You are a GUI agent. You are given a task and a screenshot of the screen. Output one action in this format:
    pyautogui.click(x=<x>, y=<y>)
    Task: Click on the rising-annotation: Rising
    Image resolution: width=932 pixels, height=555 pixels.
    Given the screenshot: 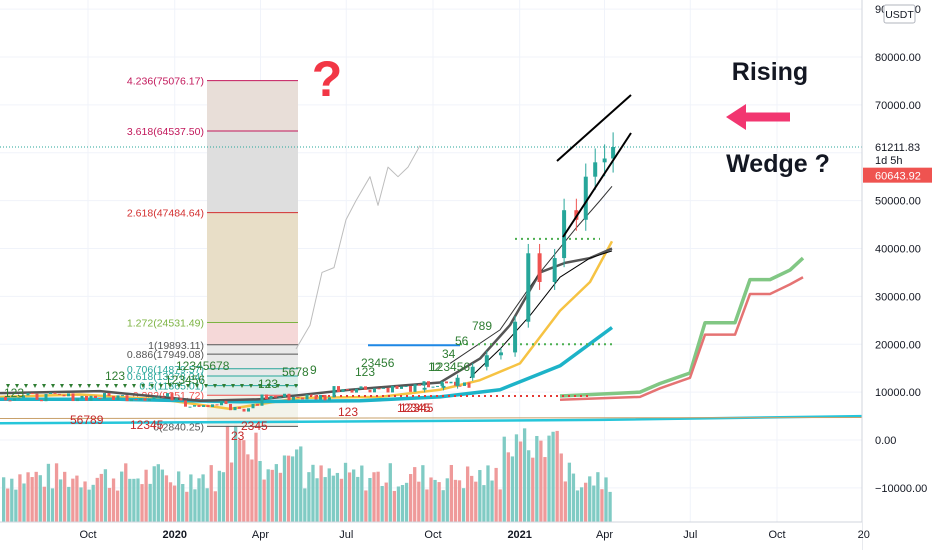 What is the action you would take?
    pyautogui.click(x=770, y=72)
    